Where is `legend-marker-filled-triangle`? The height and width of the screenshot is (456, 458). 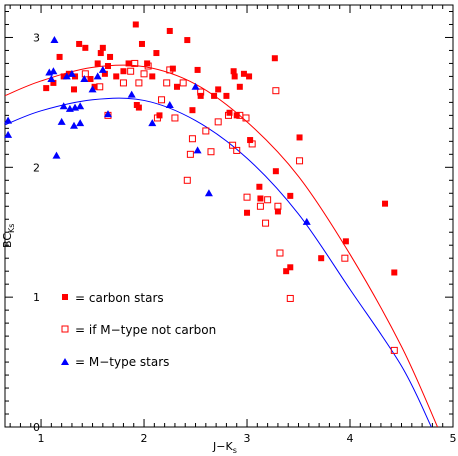 legend-marker-filled-triangle is located at coordinates (65, 361).